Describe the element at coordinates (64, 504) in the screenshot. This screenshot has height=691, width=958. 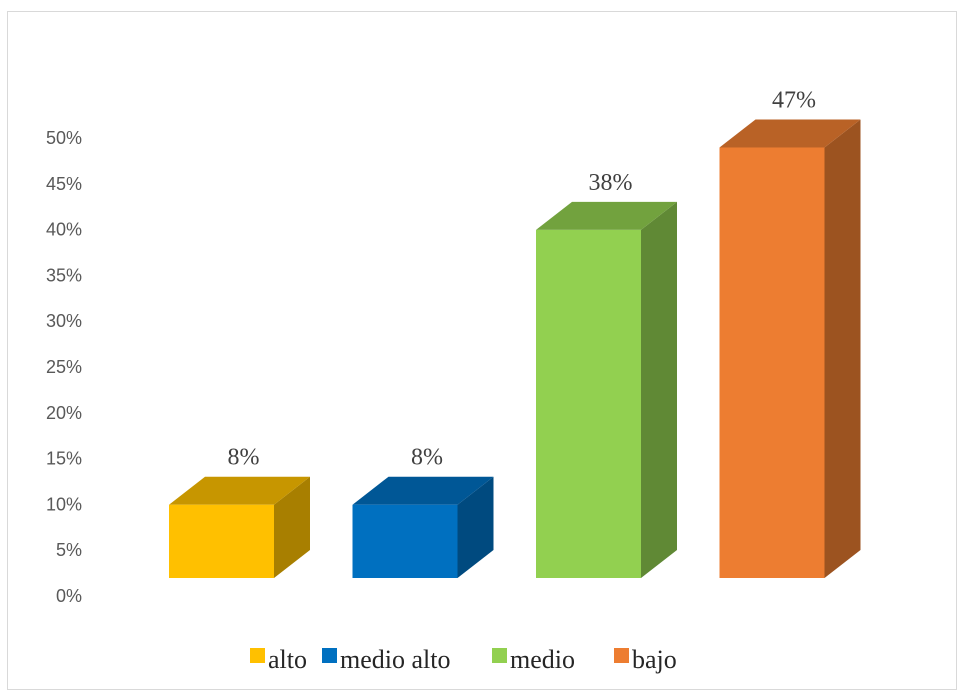
I see `y-tick-label: 10%` at that location.